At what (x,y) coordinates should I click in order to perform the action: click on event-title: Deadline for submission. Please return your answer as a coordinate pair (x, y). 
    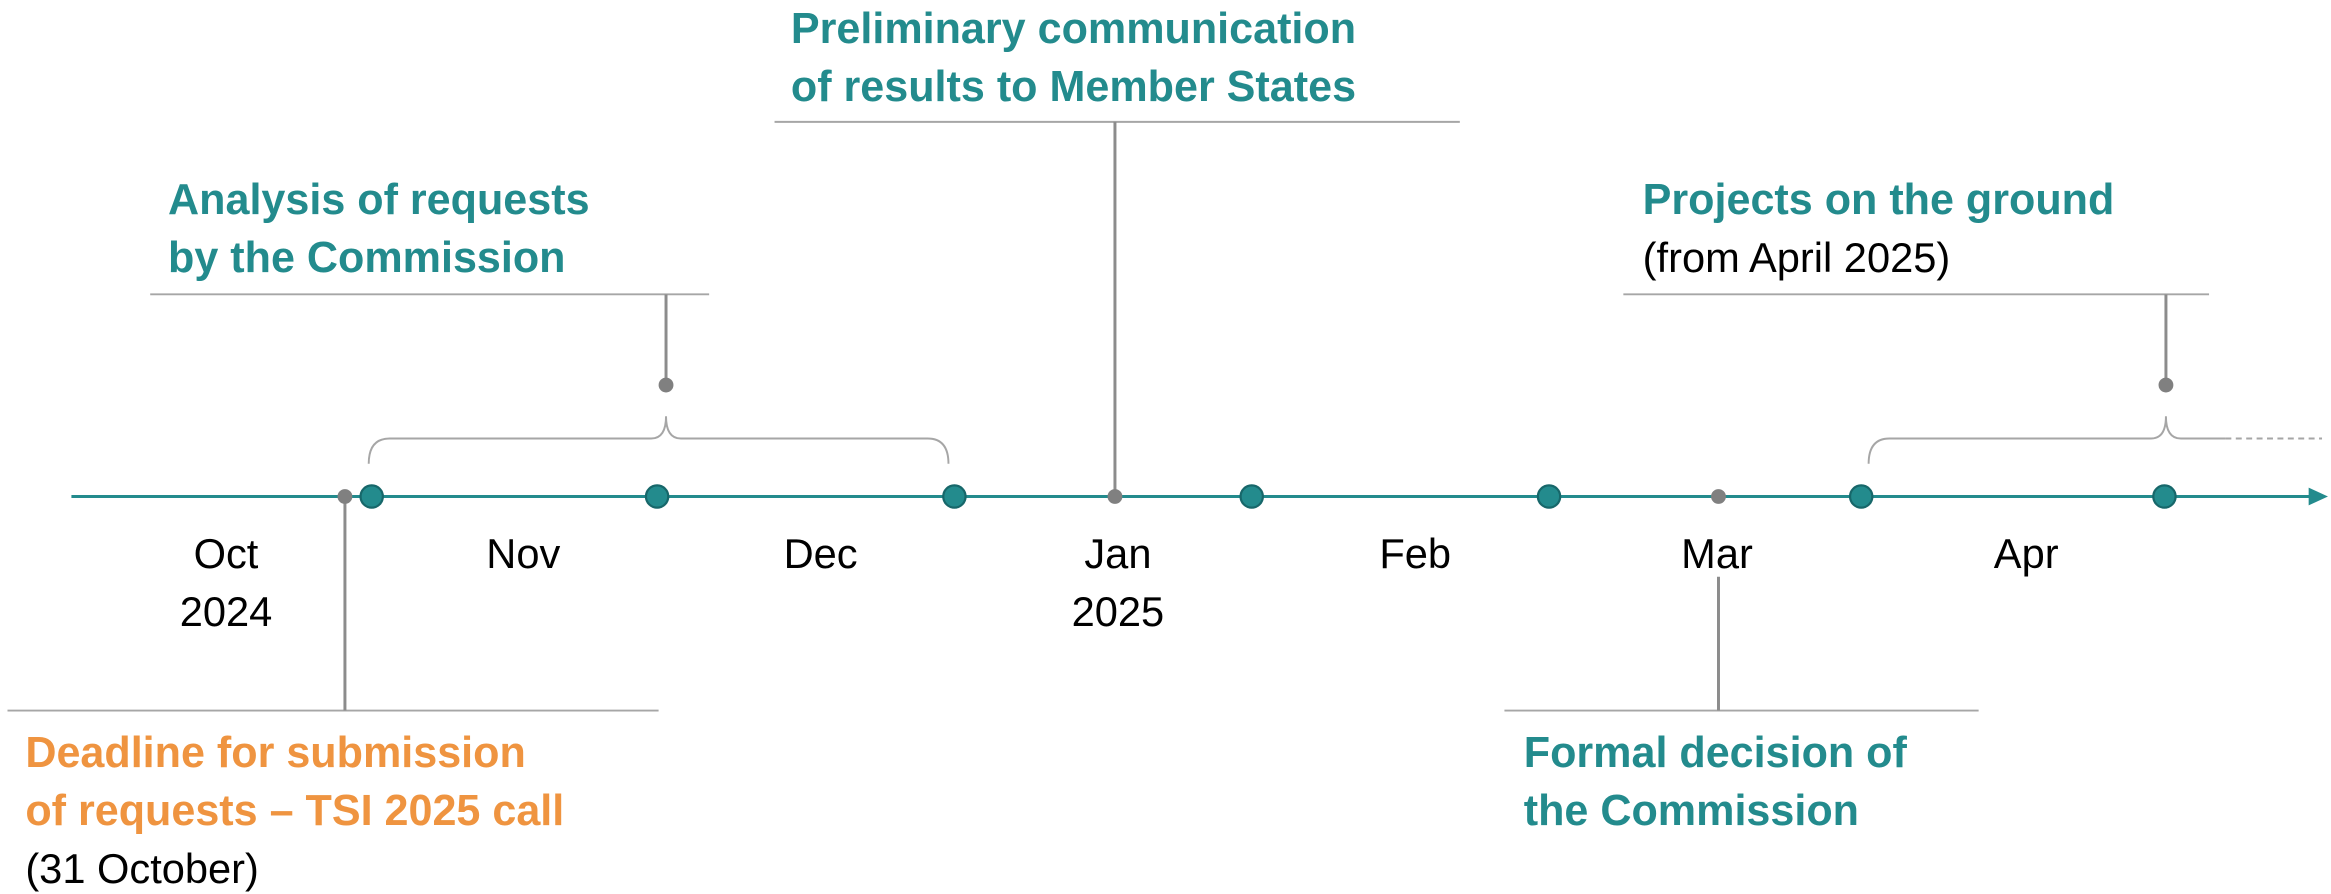
    Looking at the image, I should click on (275, 753).